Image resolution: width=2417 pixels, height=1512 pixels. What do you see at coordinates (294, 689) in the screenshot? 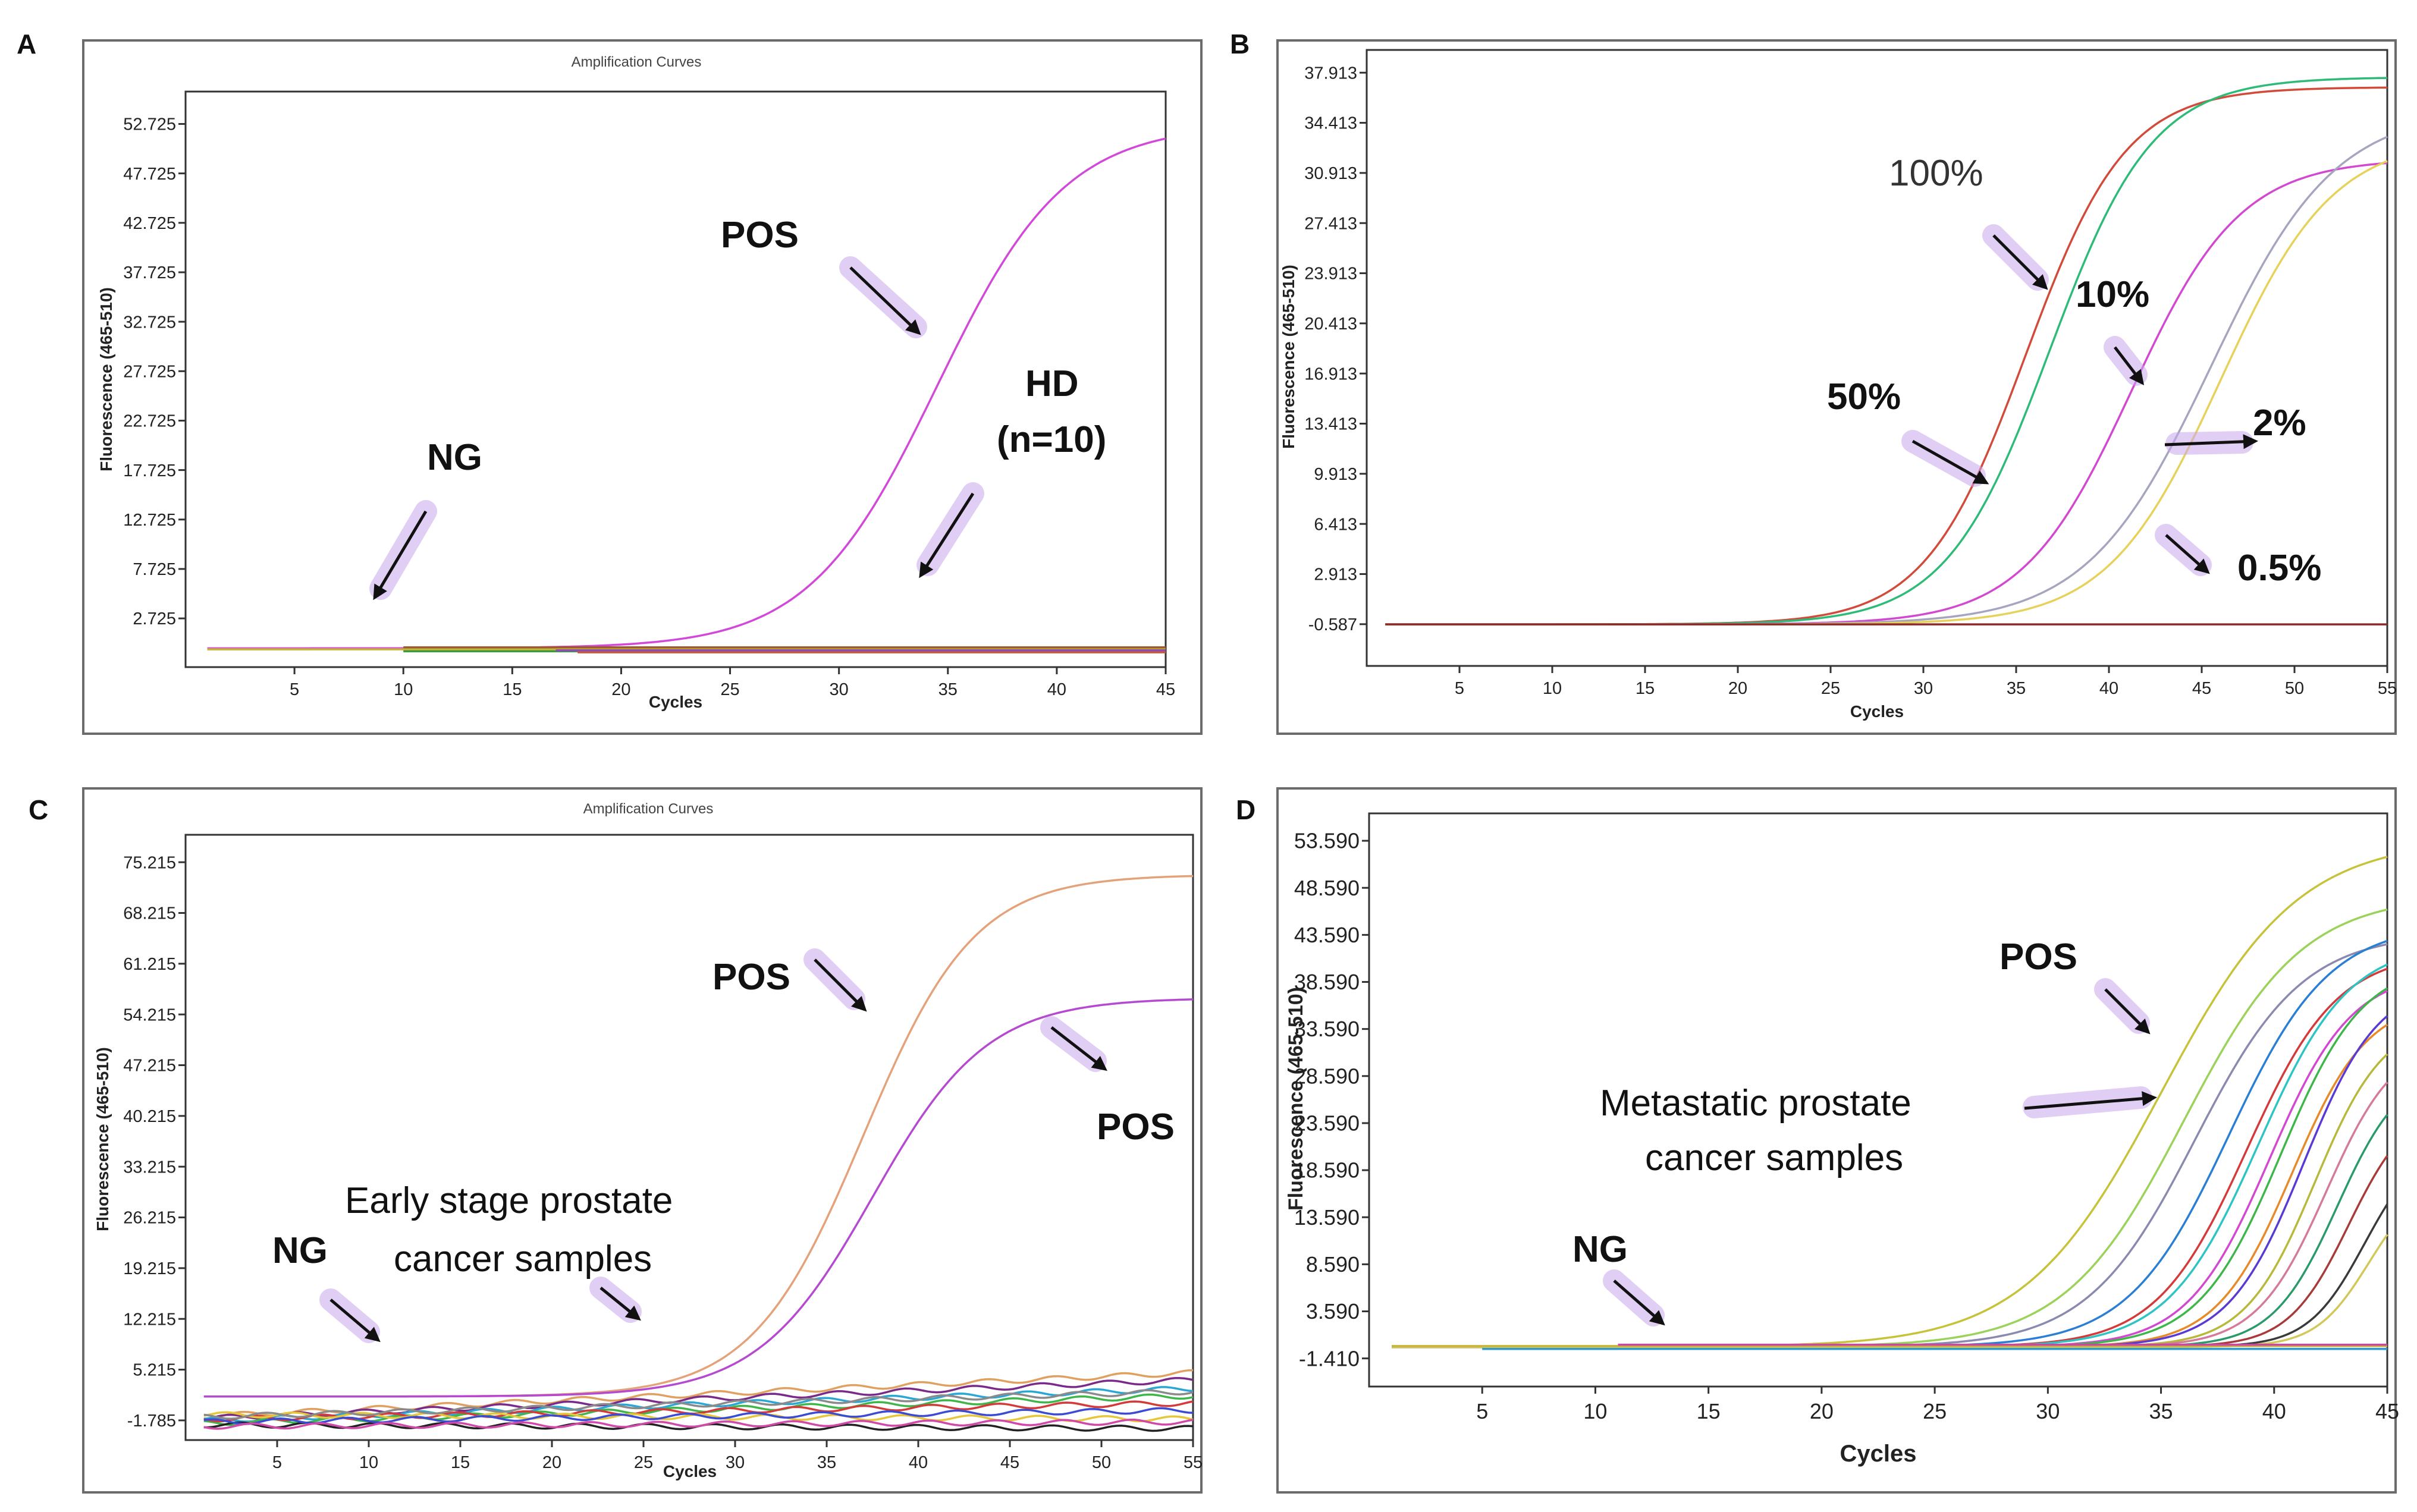
I see `panel-a-x-tick-label-0: 5` at bounding box center [294, 689].